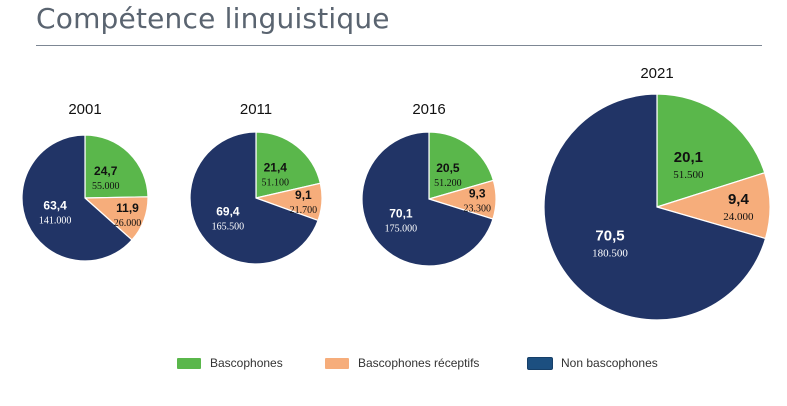  I want to click on data-label-count-bascophones-receptifs: 26.000, so click(128, 223).